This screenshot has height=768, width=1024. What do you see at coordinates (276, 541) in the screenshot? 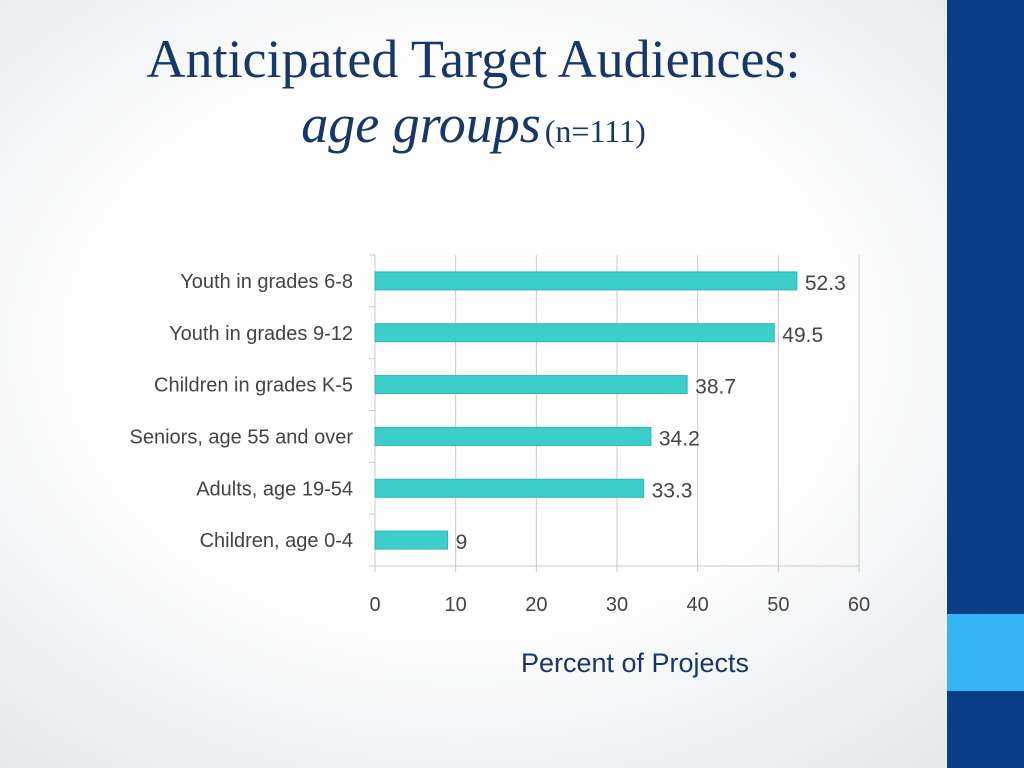
I see `category-label: Children, age 0-4` at bounding box center [276, 541].